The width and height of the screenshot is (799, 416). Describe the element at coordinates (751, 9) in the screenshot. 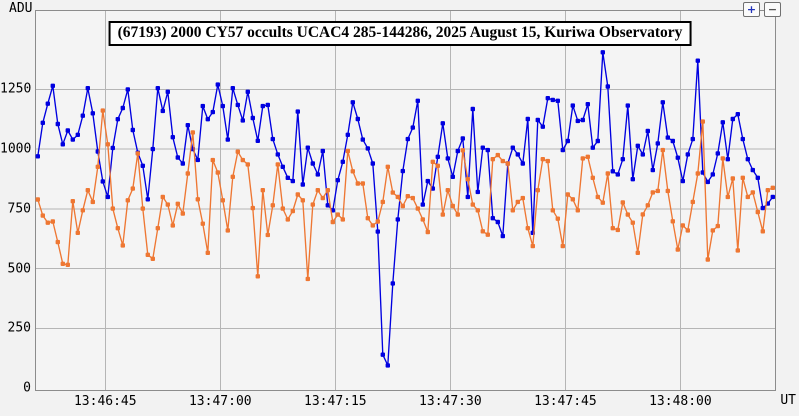

I see `zoom-in-button: +` at that location.